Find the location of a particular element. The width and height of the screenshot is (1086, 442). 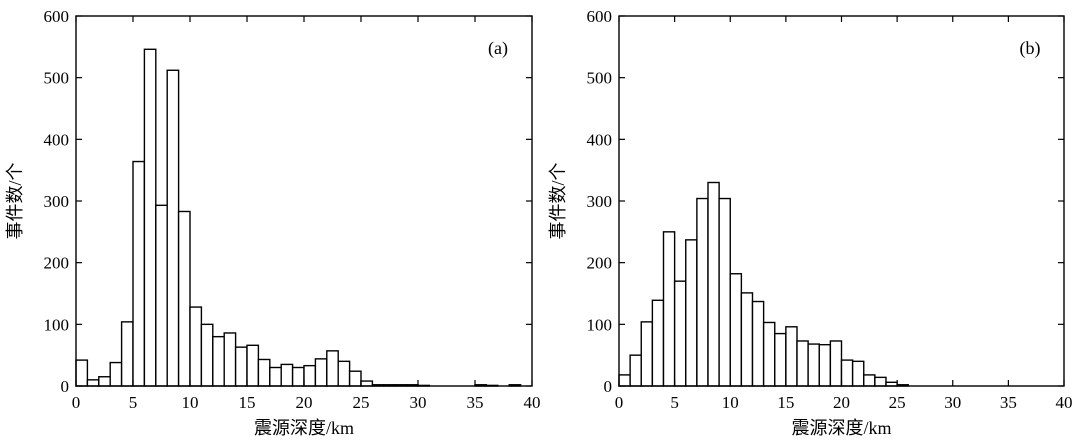

panel-label: (a) is located at coordinates (498, 48).